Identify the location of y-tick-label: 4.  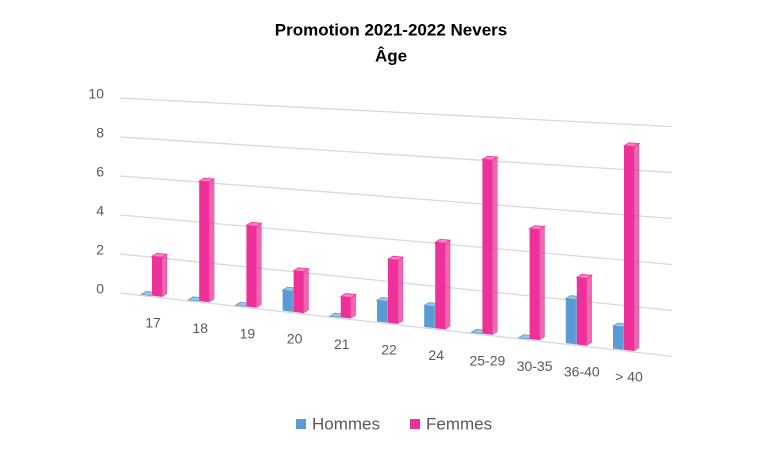
(100, 211).